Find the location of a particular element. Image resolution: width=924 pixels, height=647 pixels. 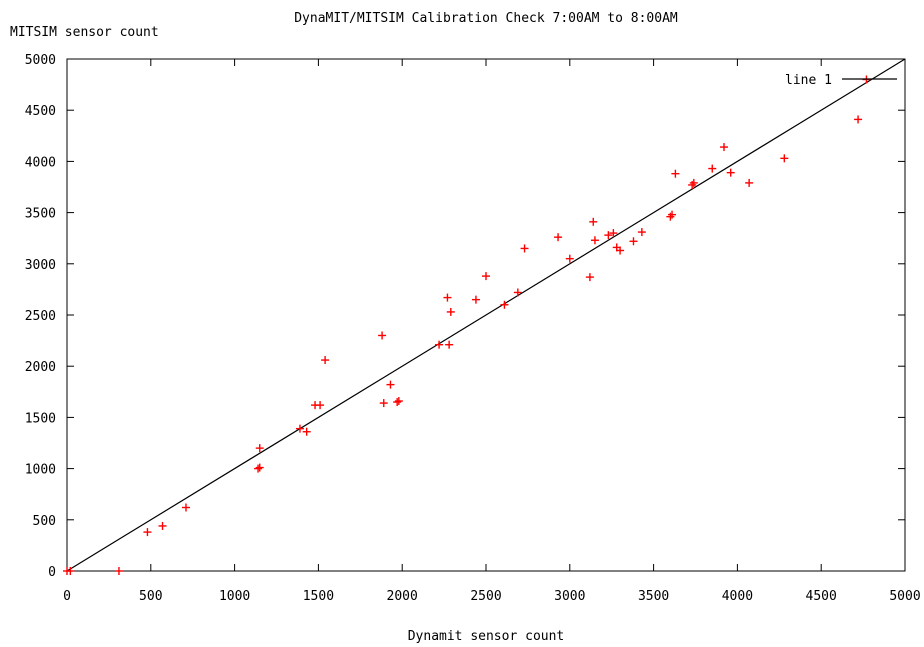

x-tick-label: 0 is located at coordinates (67, 596).